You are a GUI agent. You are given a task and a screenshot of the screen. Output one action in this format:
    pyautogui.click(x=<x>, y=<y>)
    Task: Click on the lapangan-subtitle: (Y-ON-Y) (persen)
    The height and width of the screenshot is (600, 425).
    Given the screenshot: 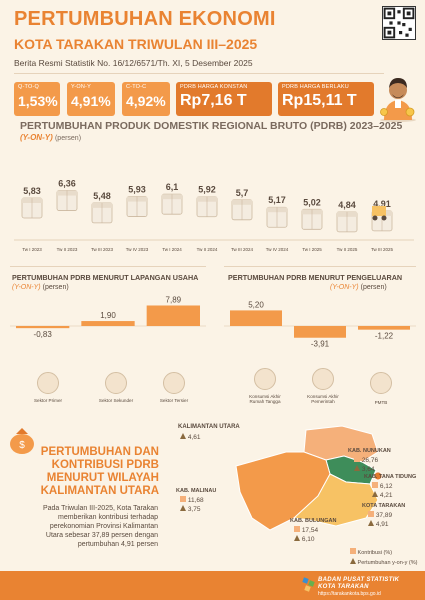 What is the action you would take?
    pyautogui.click(x=40, y=287)
    